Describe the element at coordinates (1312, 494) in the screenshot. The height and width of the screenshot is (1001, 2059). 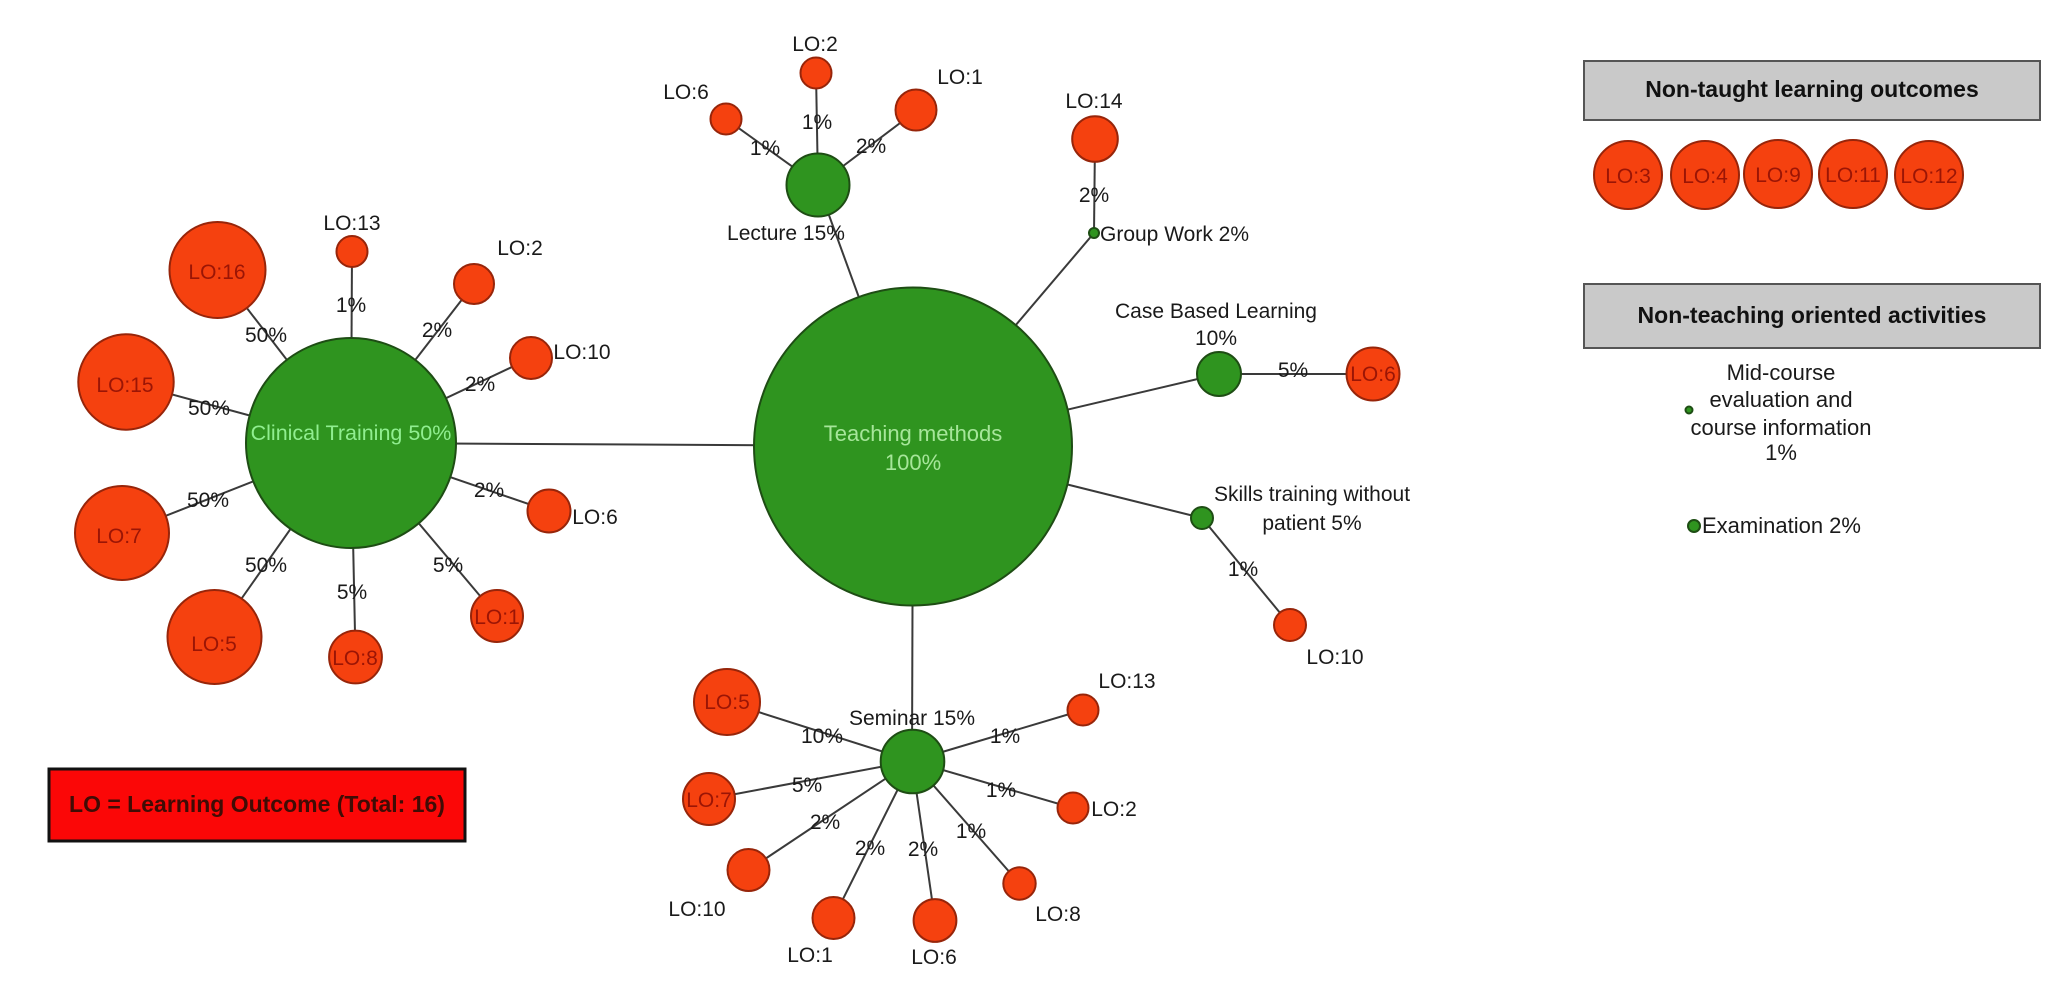
I see `svg-text: Skills training without` at that location.